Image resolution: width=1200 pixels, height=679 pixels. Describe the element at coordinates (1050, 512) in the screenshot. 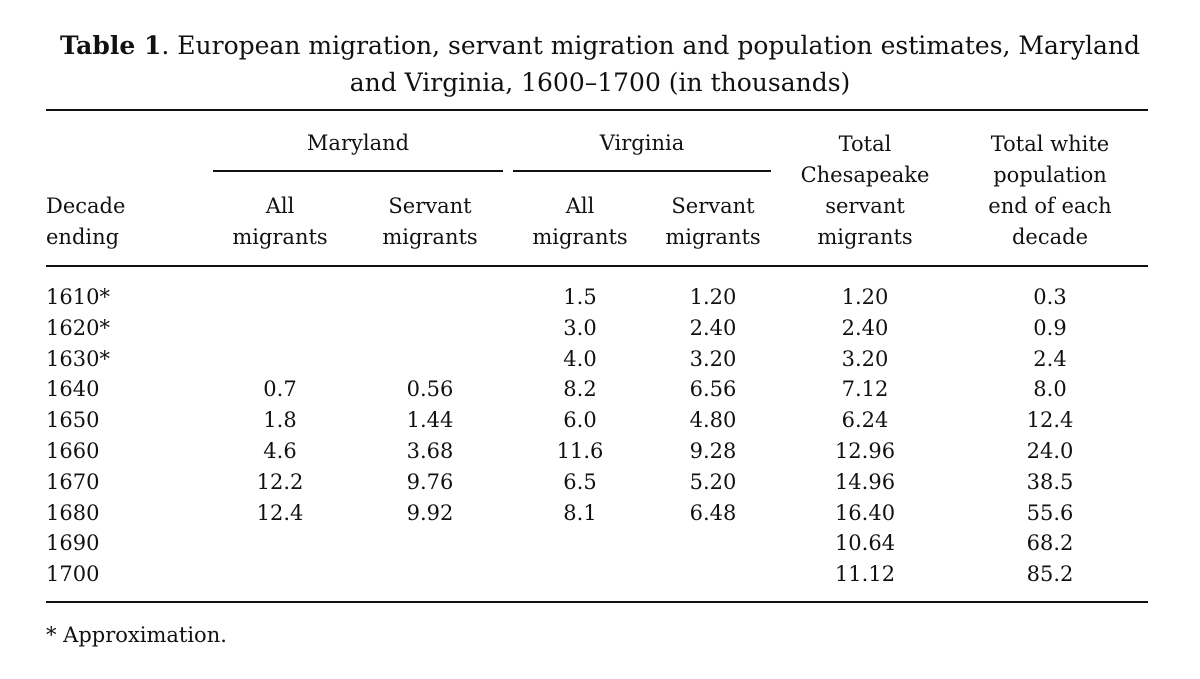

I see `cell-total-white: 55.6` at that location.